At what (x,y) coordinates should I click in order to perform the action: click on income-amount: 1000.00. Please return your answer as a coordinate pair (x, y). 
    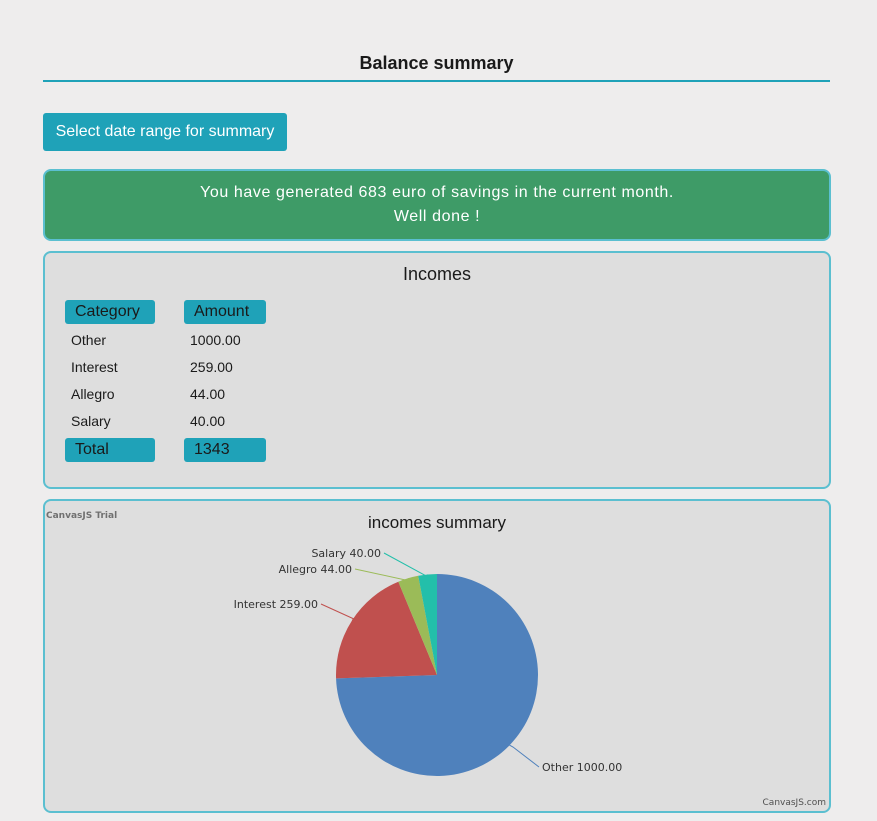
    Looking at the image, I should click on (215, 340).